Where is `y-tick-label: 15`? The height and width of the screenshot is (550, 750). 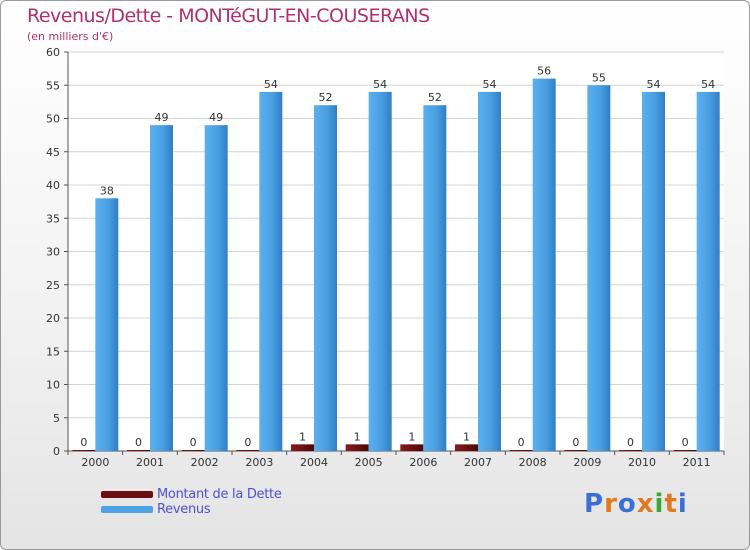 y-tick-label: 15 is located at coordinates (53, 351).